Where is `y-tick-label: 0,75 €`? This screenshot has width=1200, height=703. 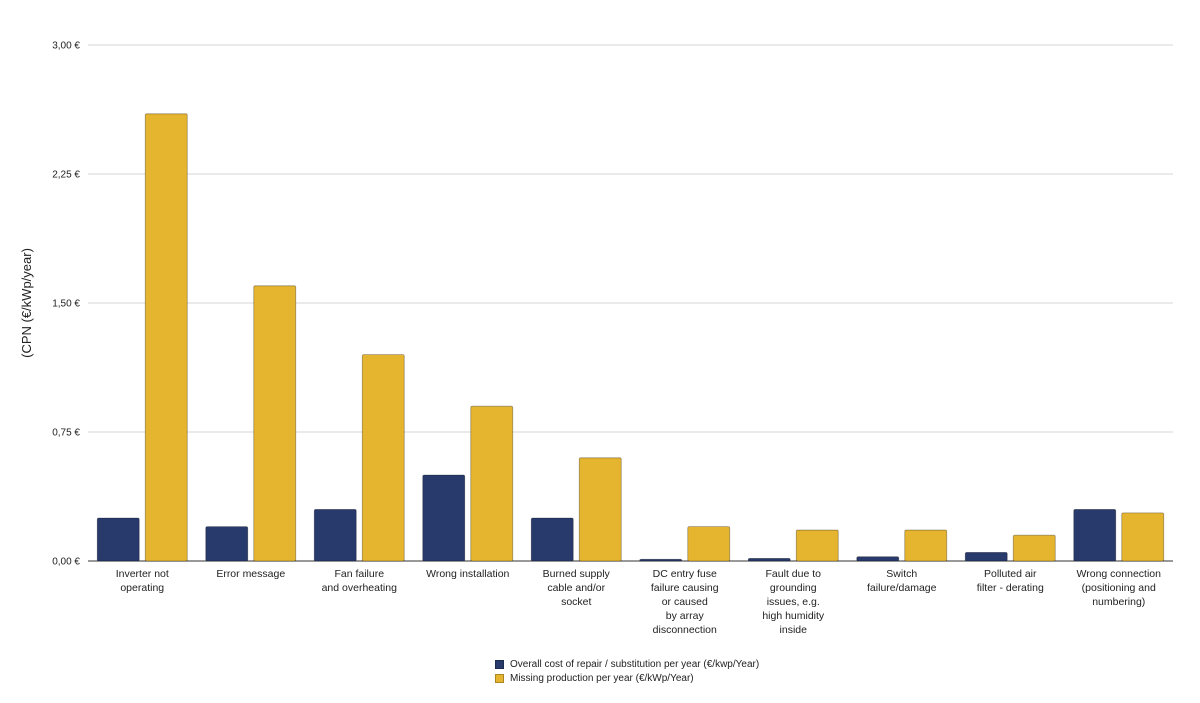
y-tick-label: 0,75 € is located at coordinates (66, 433).